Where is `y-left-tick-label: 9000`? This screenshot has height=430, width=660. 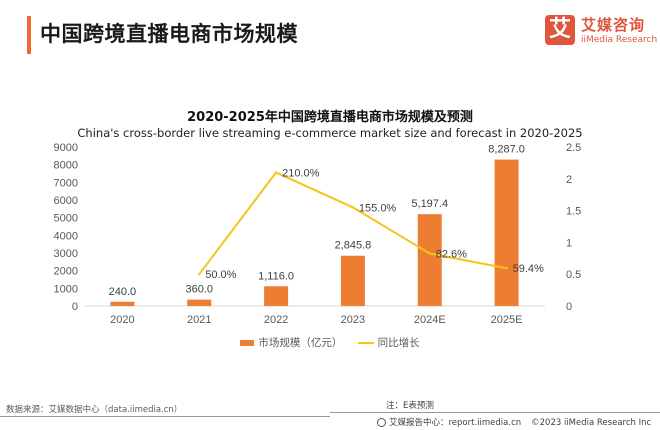
y-left-tick-label: 9000 is located at coordinates (66, 148).